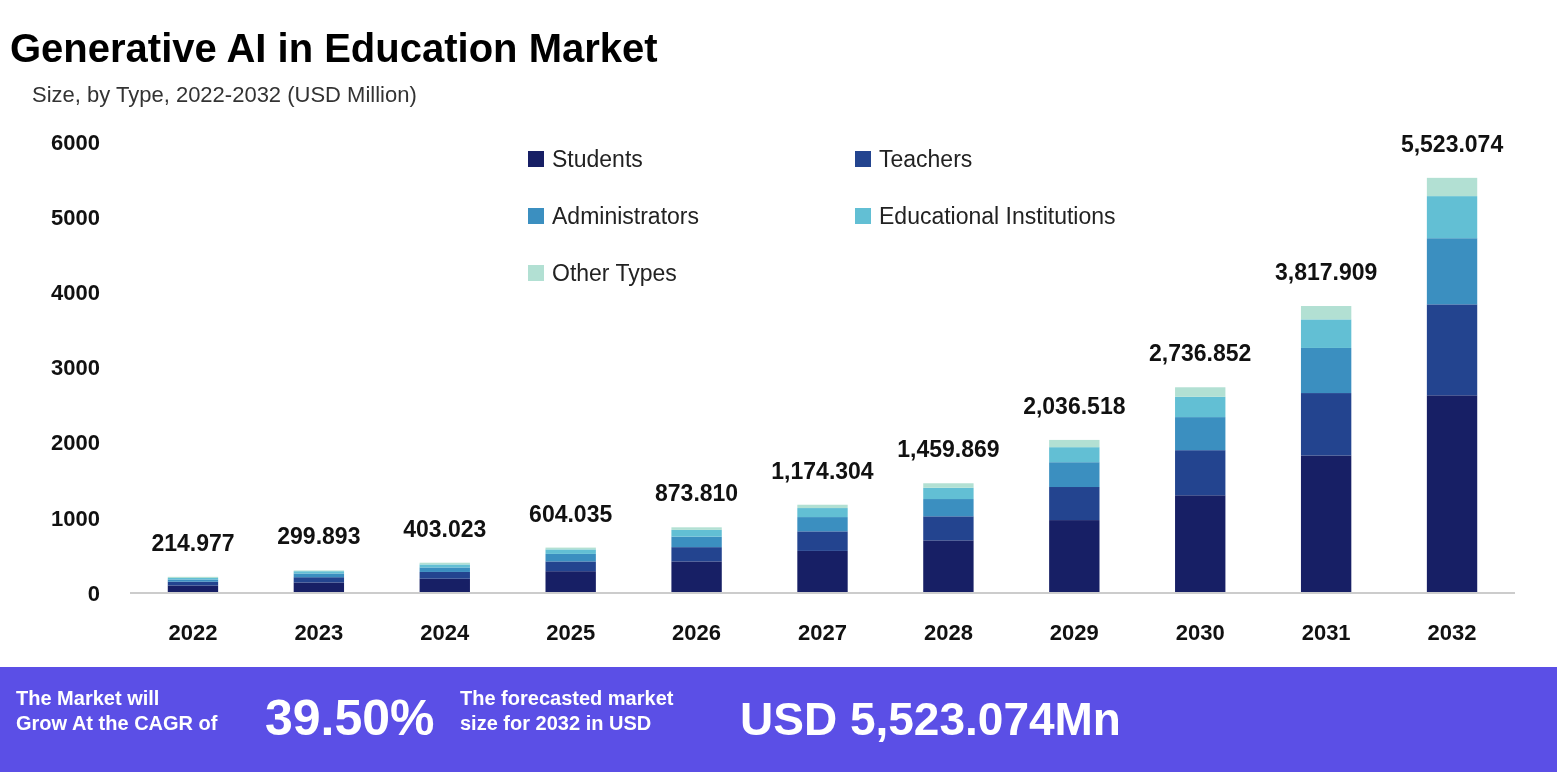  What do you see at coordinates (445, 528) in the screenshot?
I see `total-label: 403.023` at bounding box center [445, 528].